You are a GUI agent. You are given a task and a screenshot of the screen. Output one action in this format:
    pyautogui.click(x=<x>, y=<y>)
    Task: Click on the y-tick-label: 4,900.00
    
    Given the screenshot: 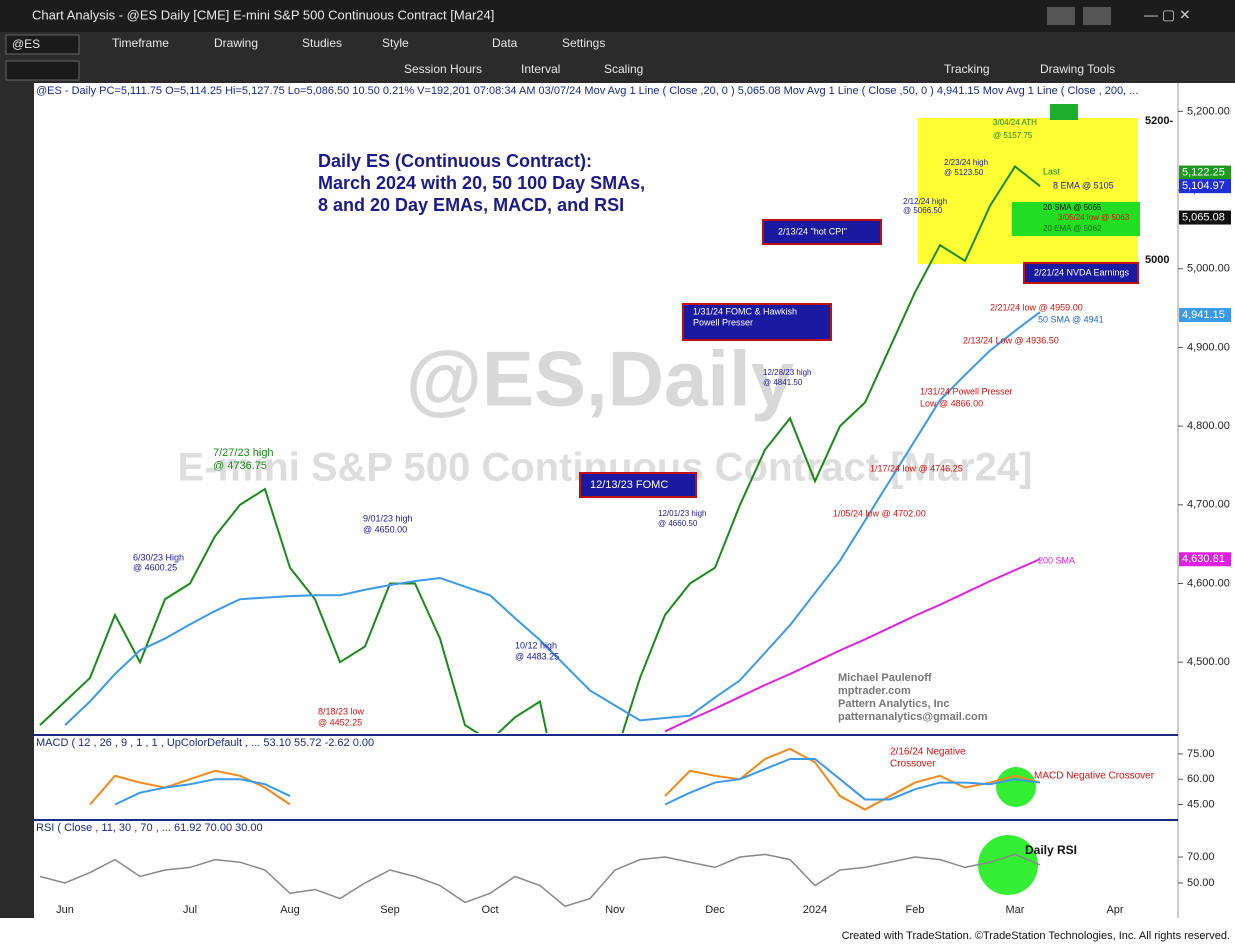 What is the action you would take?
    pyautogui.click(x=1208, y=347)
    